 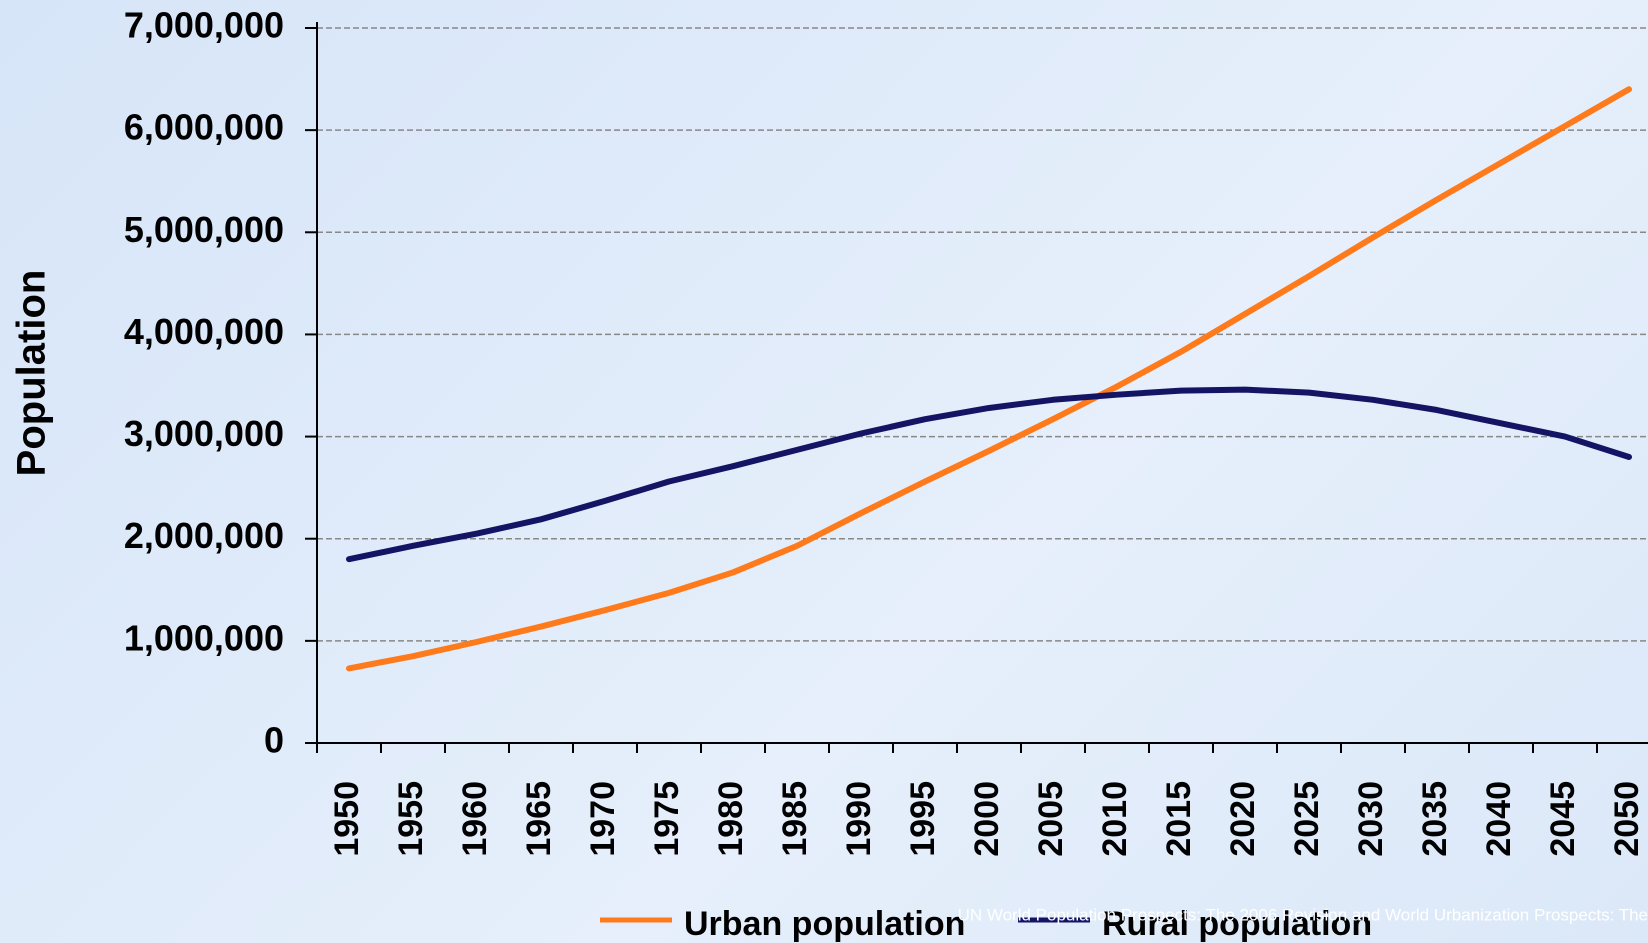 What do you see at coordinates (1563, 819) in the screenshot?
I see `x-tick-label: 2045` at bounding box center [1563, 819].